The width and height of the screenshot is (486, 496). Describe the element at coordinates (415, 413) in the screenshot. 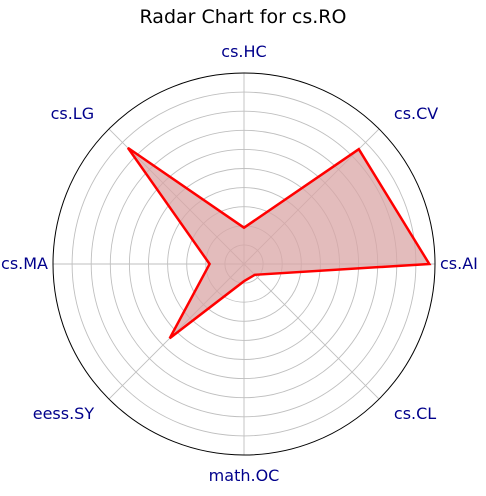

I see `axis-label-cs-cl: cs.CL` at that location.